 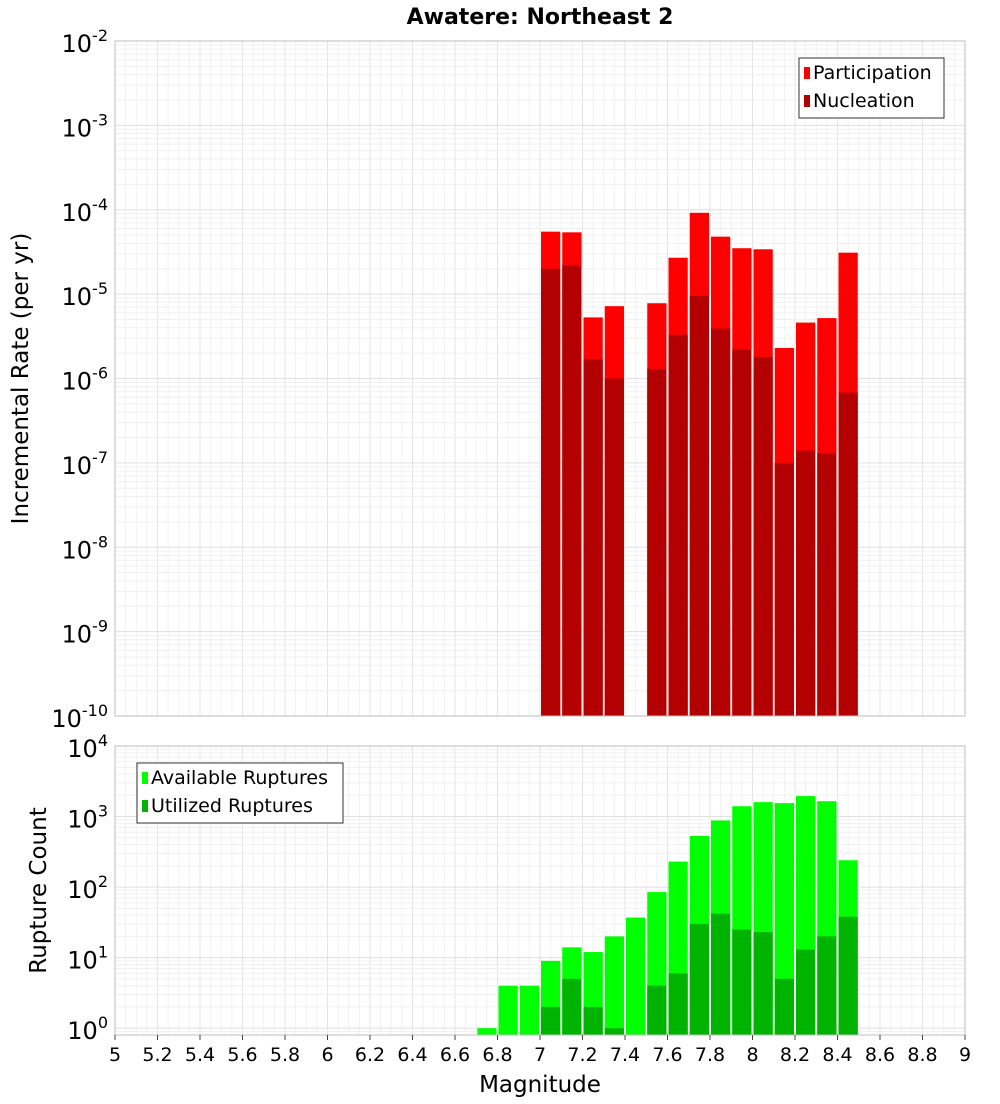 What do you see at coordinates (85, 548) in the screenshot?
I see `panel1-y-tick-label: 10⁻⁸` at bounding box center [85, 548].